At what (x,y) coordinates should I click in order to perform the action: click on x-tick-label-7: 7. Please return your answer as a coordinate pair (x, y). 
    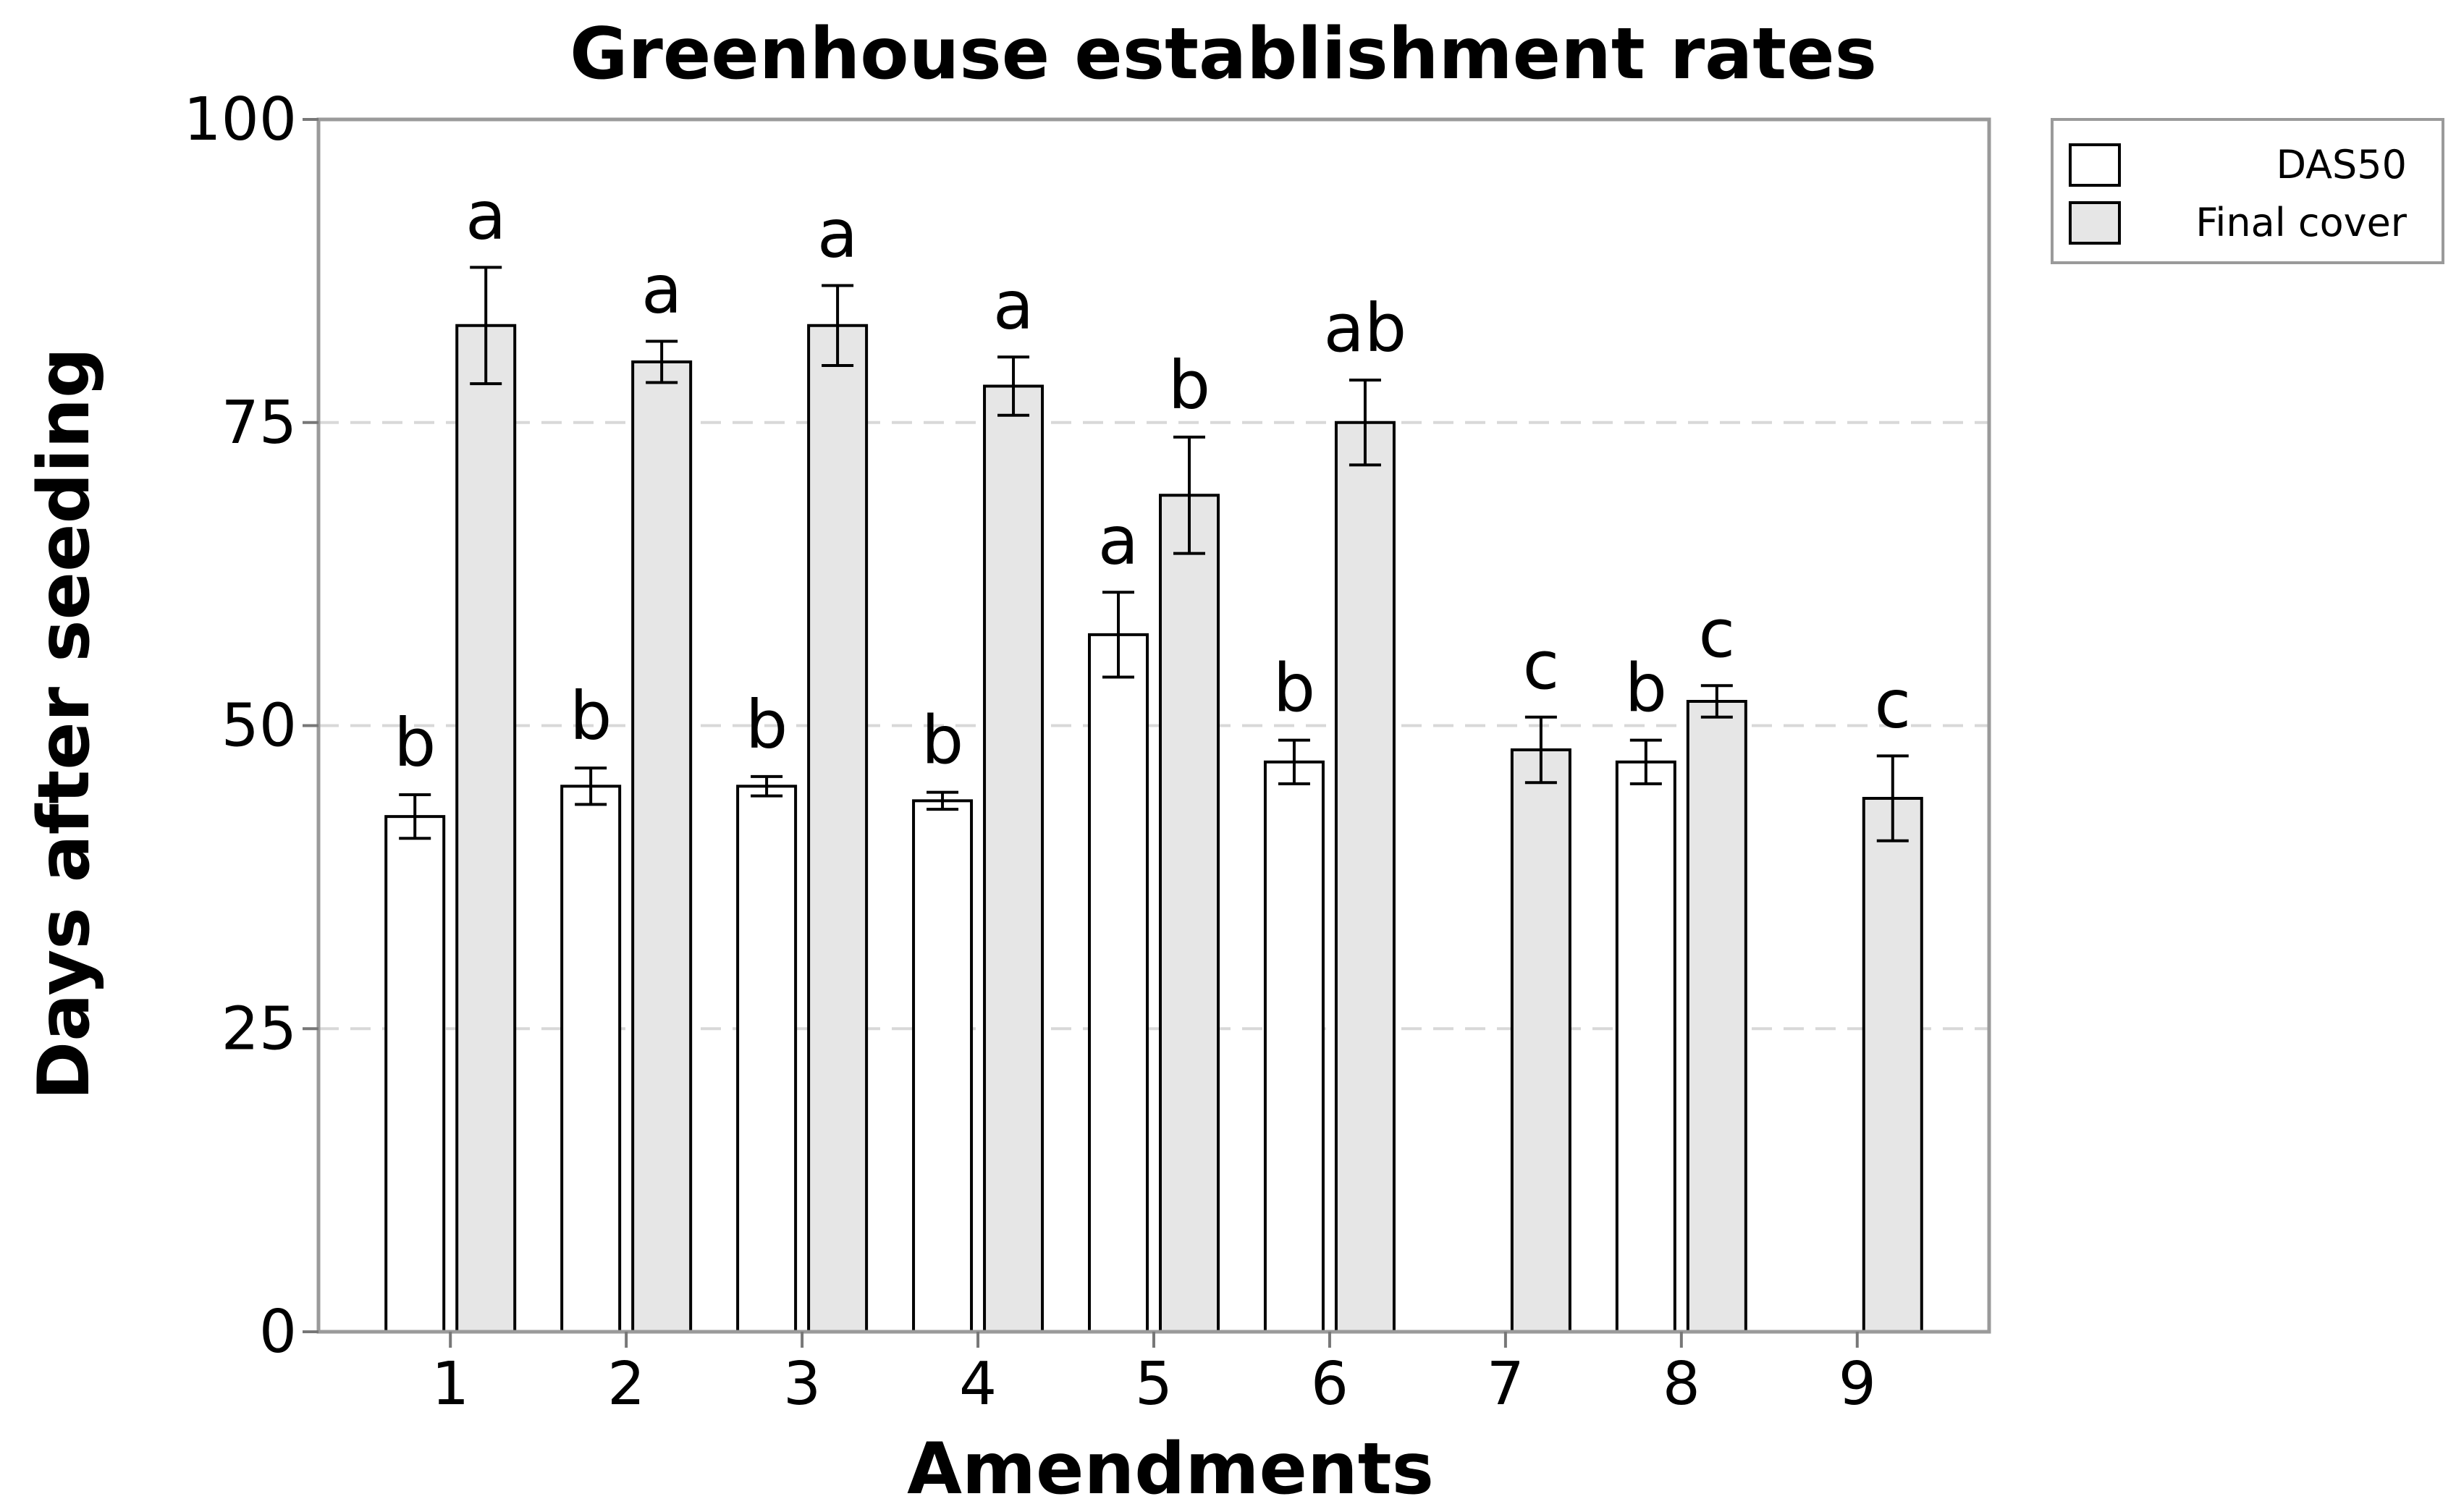
    Looking at the image, I should click on (1506, 1384).